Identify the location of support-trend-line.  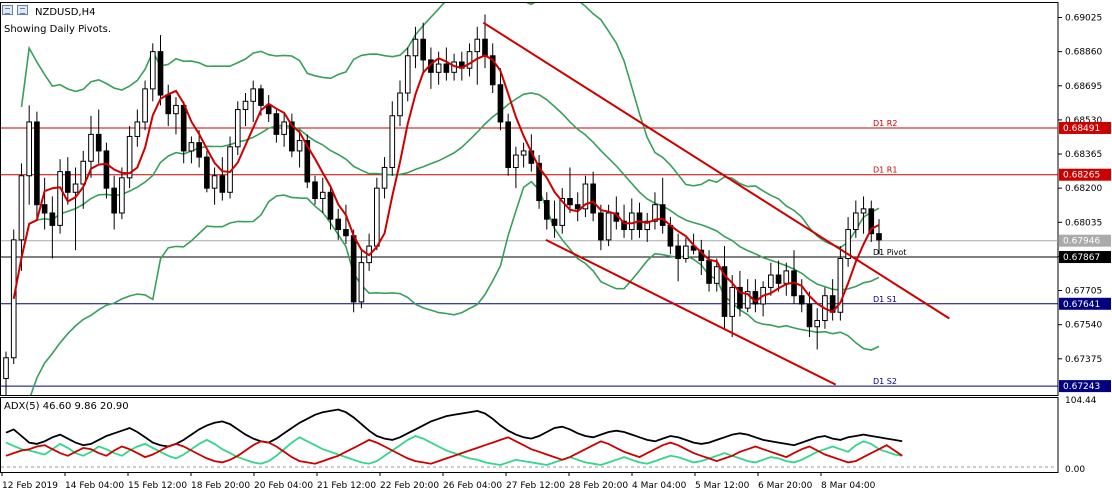
(691, 312).